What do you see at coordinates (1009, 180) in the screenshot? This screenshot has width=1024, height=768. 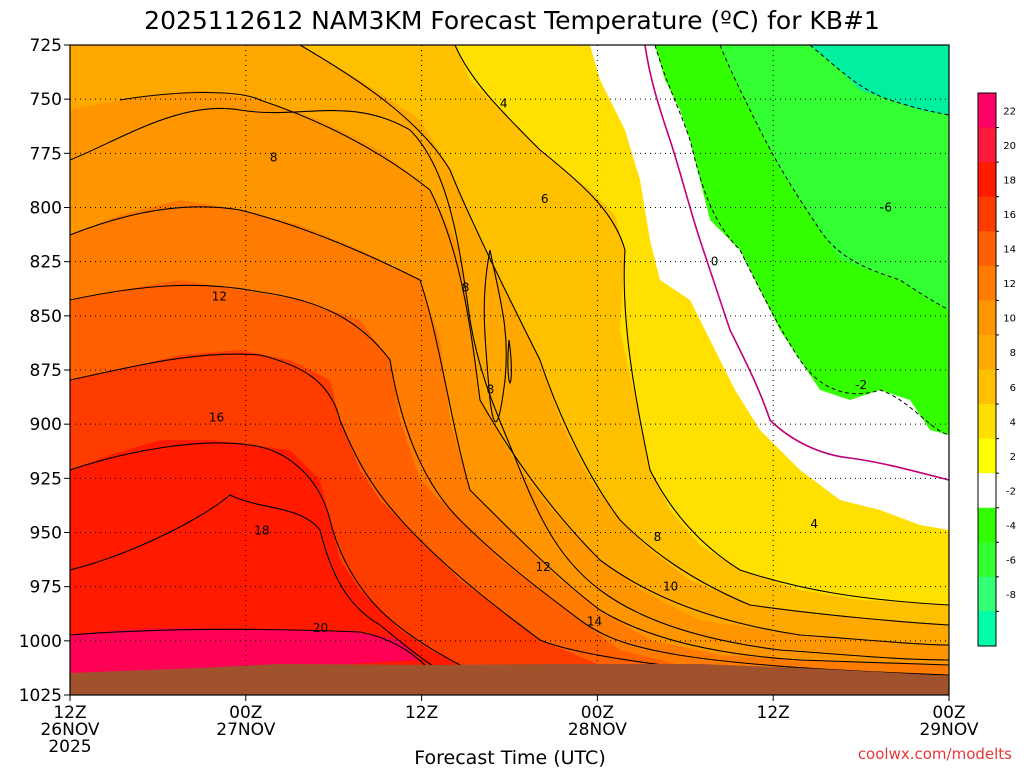 I see `colorbar-label: 18` at bounding box center [1009, 180].